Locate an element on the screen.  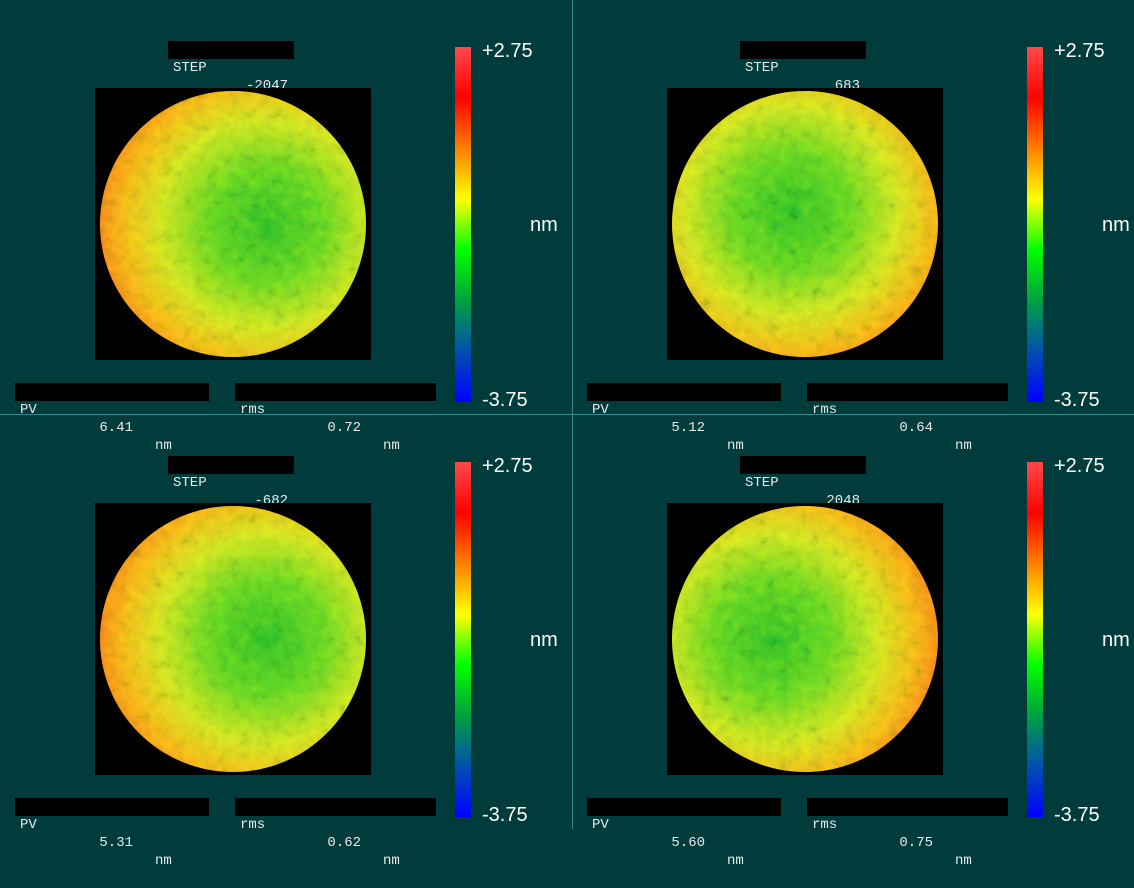
step-label-box: STEP 683 is located at coordinates (803, 67).